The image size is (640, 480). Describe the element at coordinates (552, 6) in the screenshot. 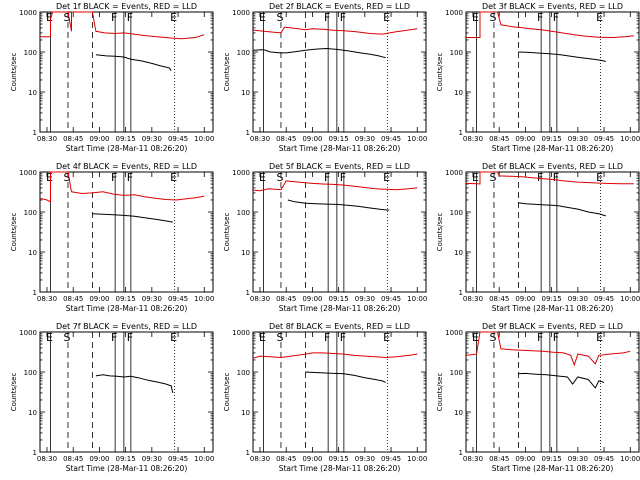

I see `panel-title: Det 3f BLACK = Events, RED = LLD` at that location.